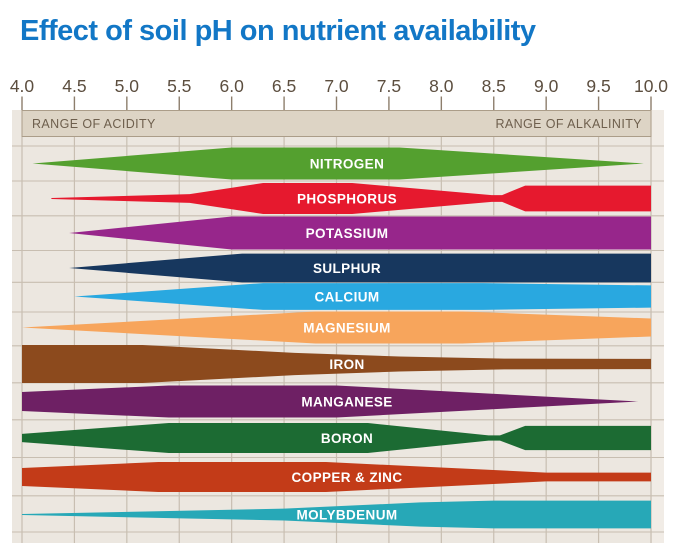 This screenshot has width=685, height=558. I want to click on axis-tick-label: 9.5, so click(598, 86).